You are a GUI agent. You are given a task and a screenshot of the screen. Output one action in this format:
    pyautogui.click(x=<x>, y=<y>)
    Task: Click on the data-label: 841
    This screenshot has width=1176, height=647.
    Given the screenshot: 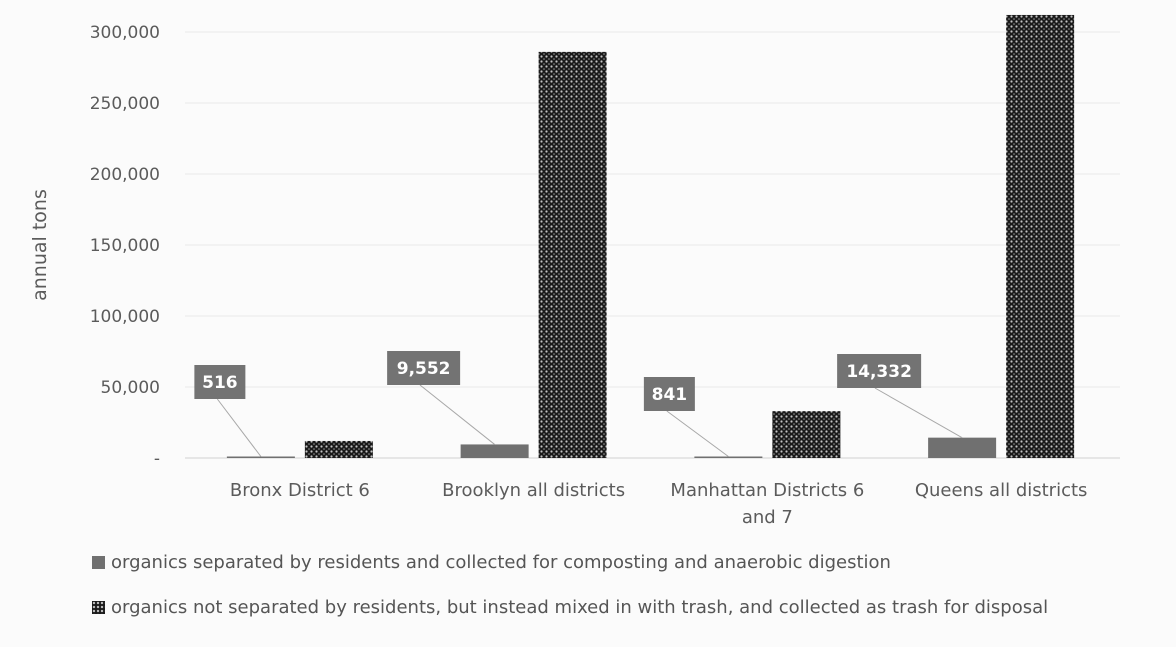 What is the action you would take?
    pyautogui.click(x=670, y=395)
    